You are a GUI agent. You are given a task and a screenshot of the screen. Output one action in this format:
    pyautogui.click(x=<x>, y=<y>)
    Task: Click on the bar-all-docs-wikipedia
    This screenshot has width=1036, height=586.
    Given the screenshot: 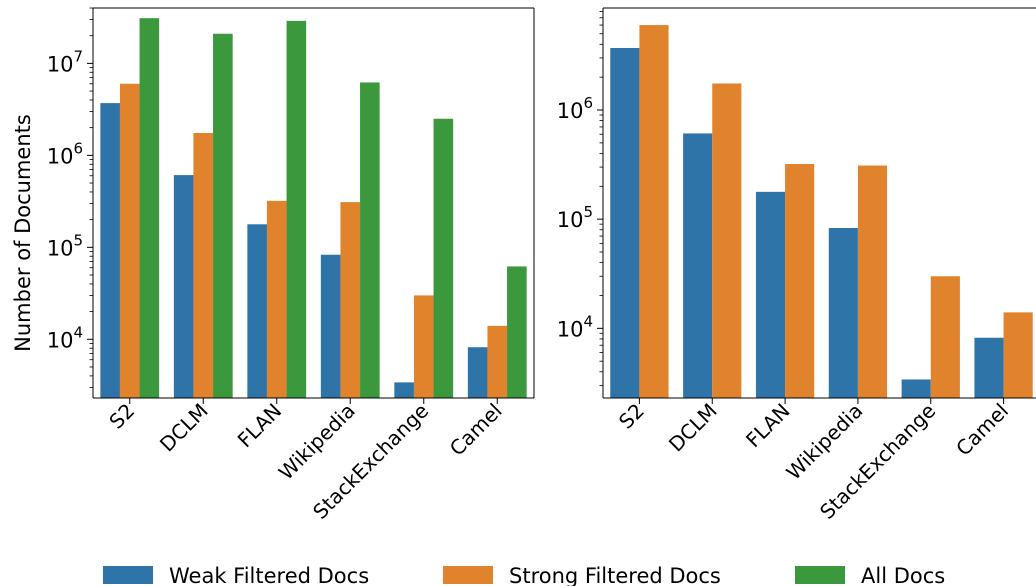 What is the action you would take?
    pyautogui.click(x=370, y=240)
    